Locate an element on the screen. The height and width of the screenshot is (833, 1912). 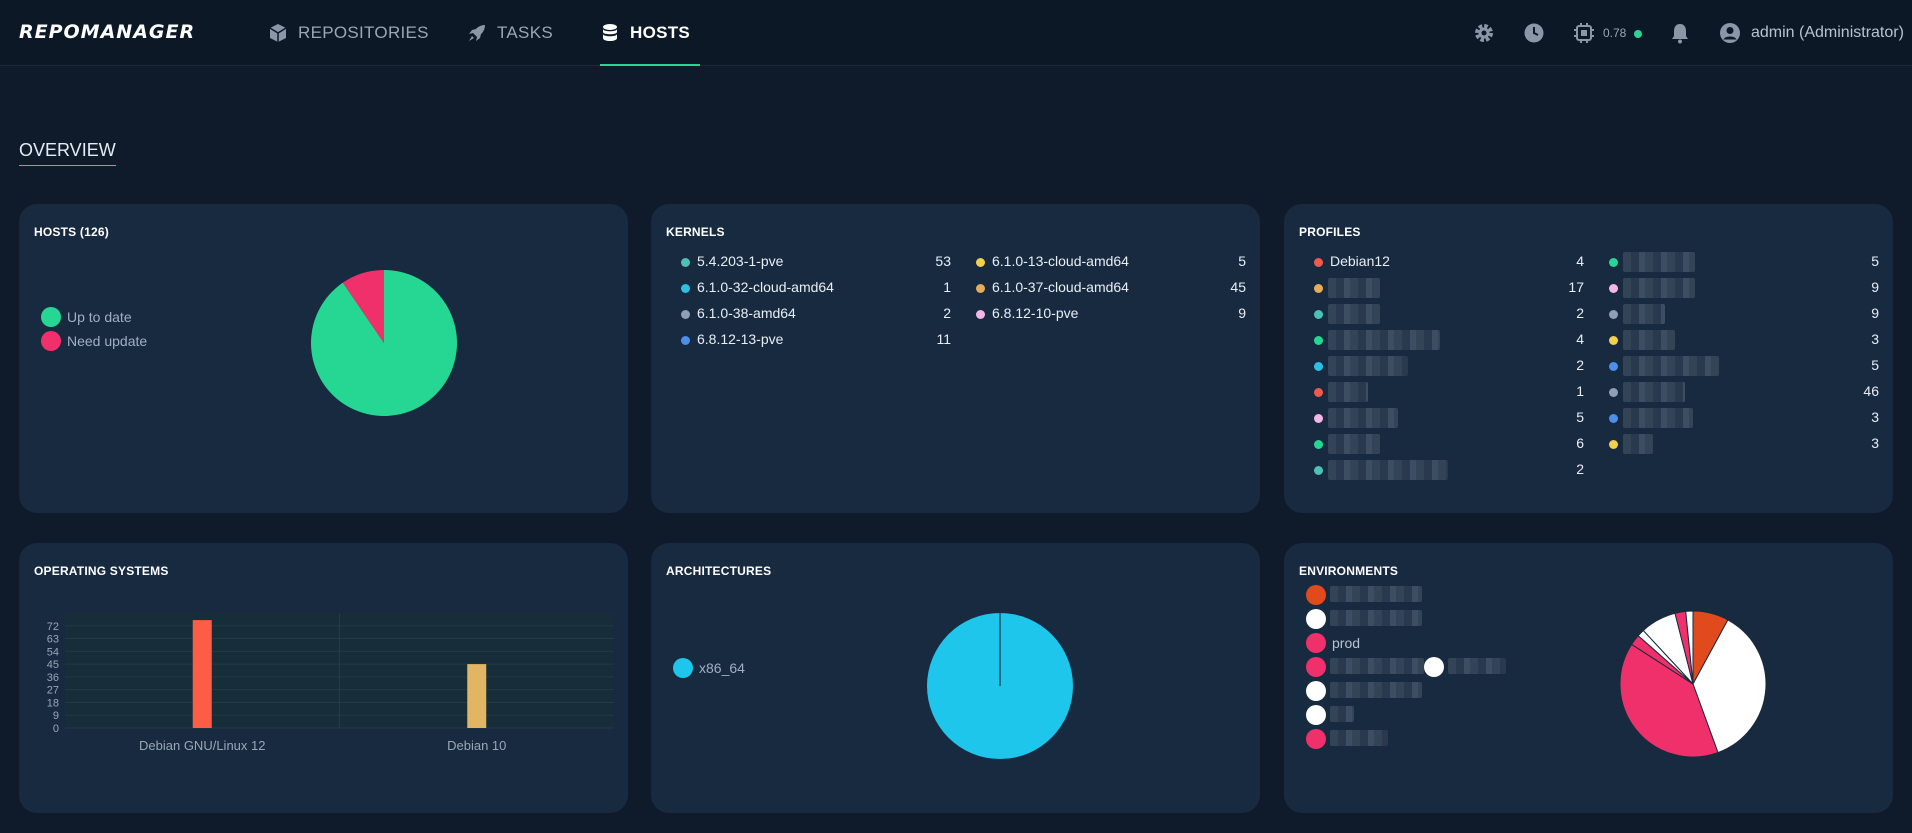
user-name: admin (Administrator) is located at coordinates (1827, 32).